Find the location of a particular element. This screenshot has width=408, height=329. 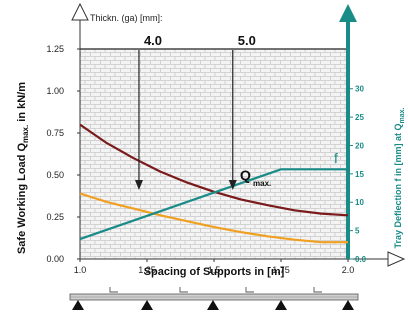

y-tick-label: 0.00 is located at coordinates (55, 259).